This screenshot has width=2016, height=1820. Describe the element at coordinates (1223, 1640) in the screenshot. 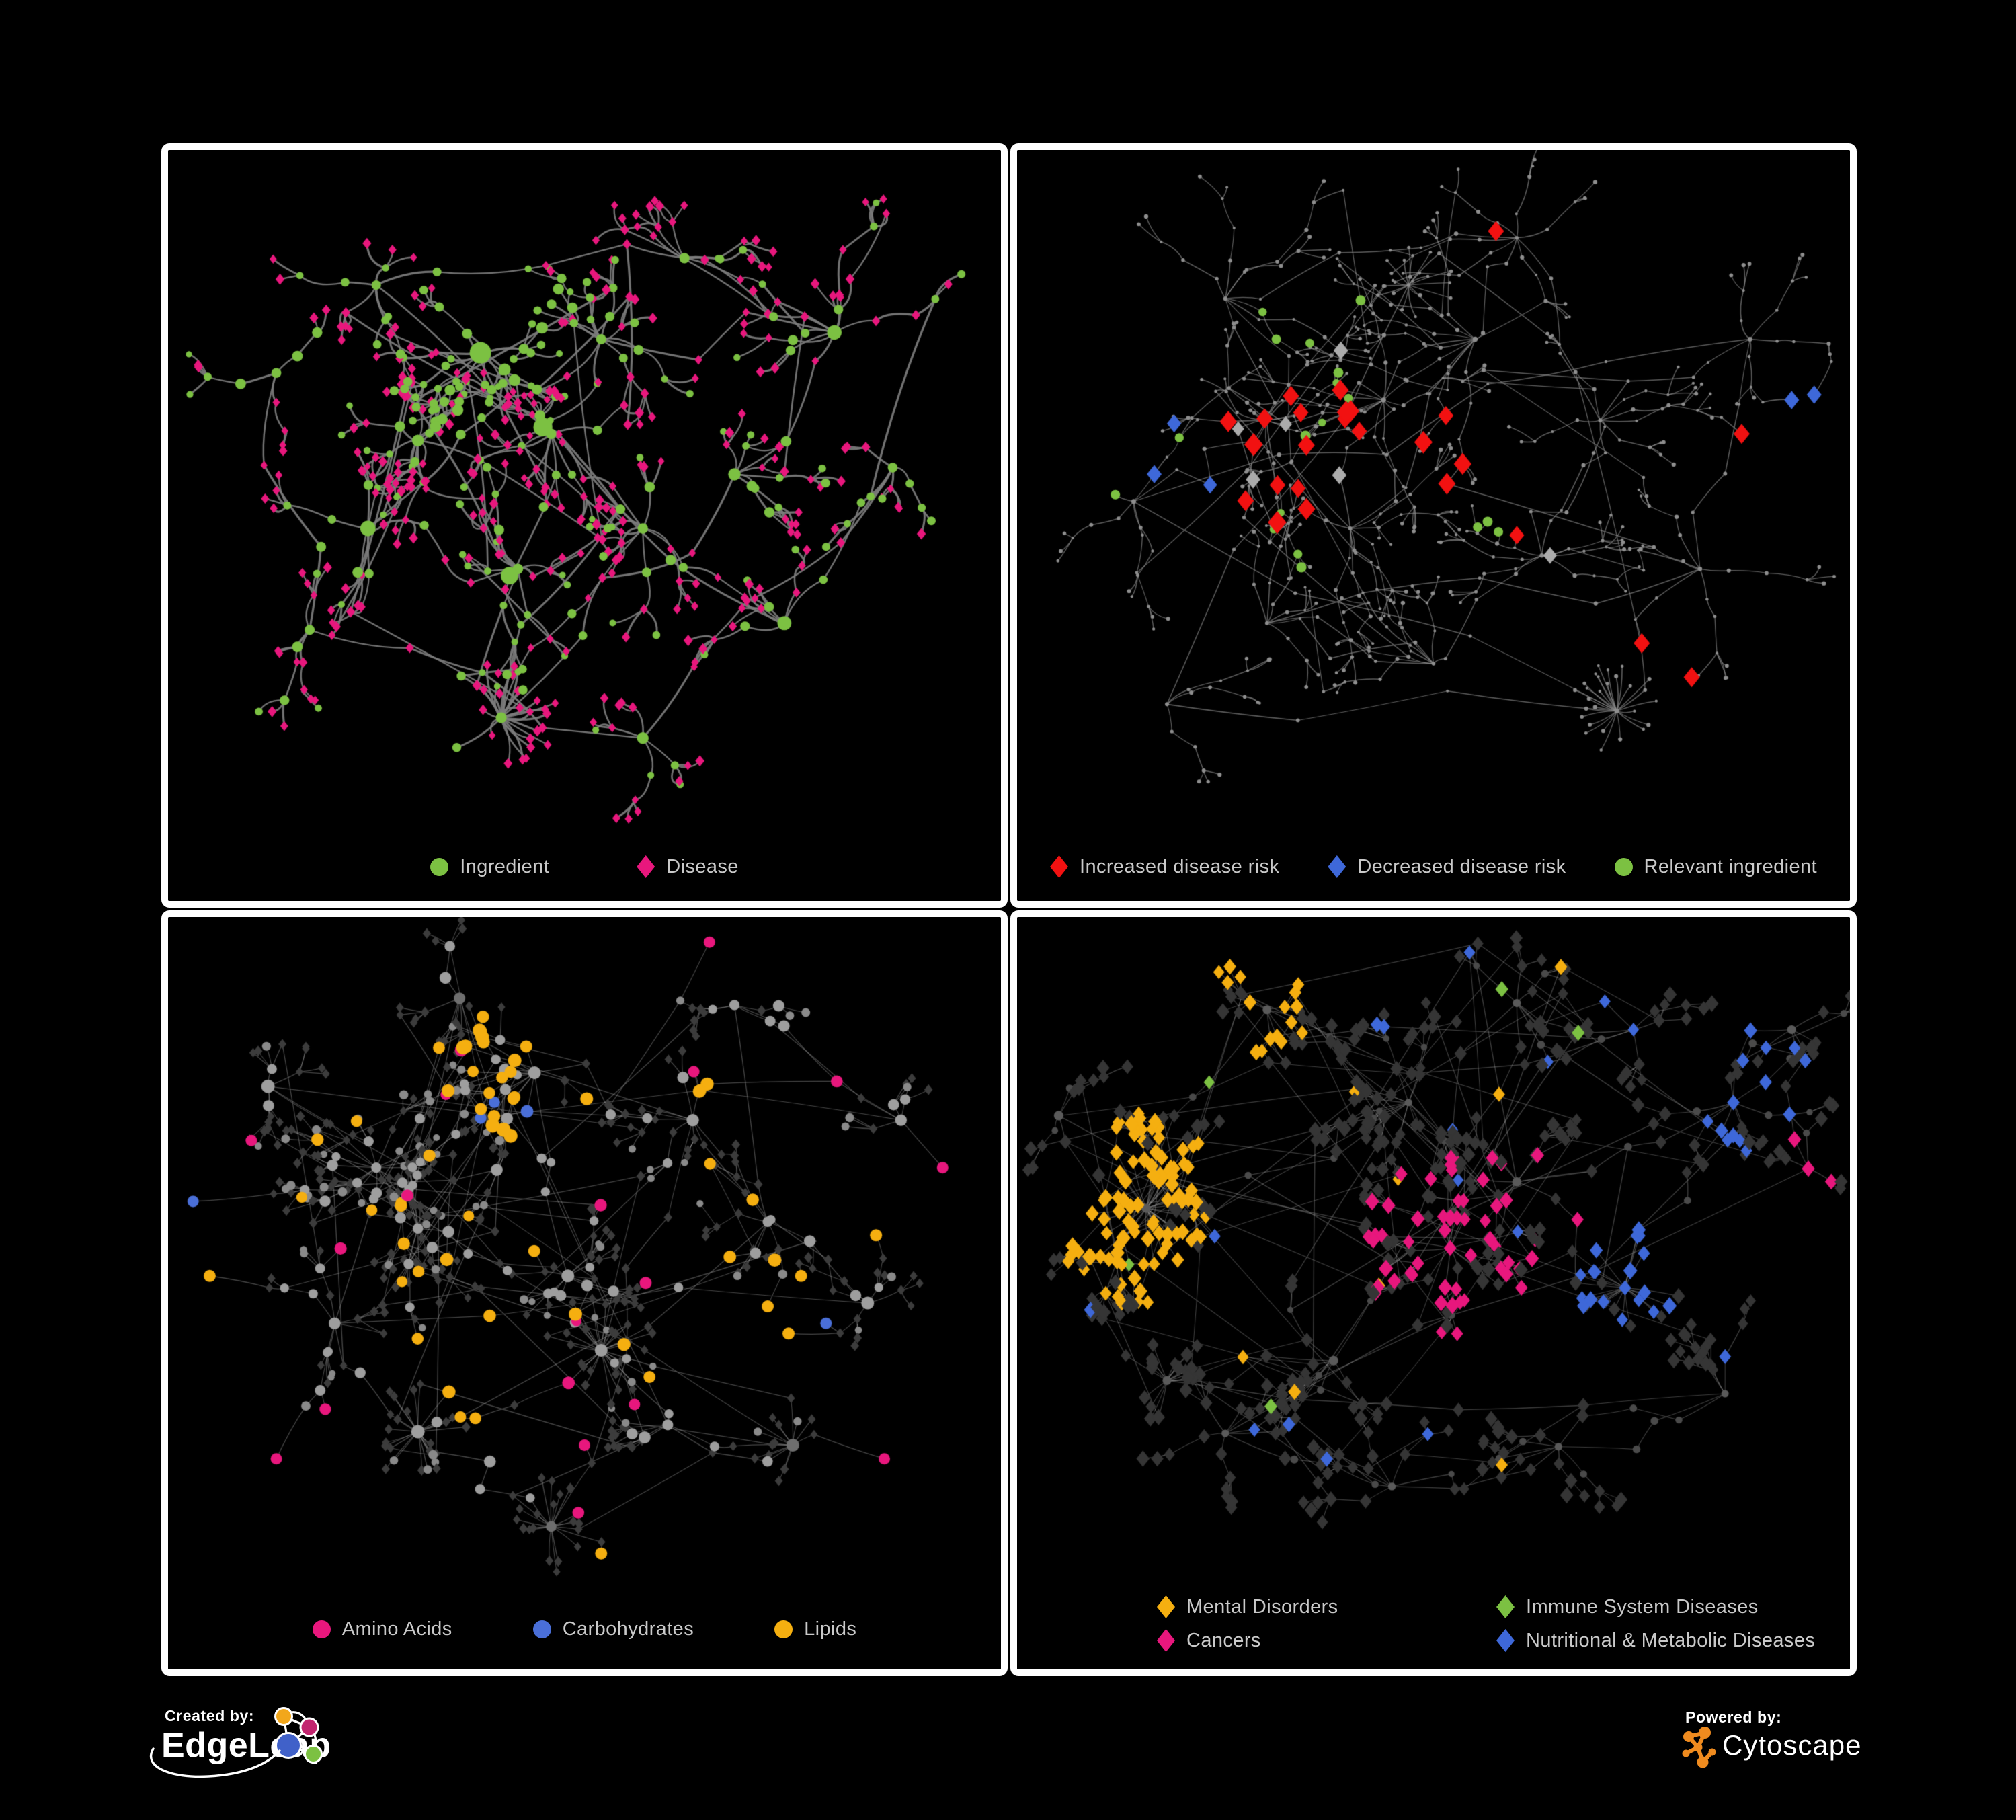

I see `legend-label: Cancers` at that location.